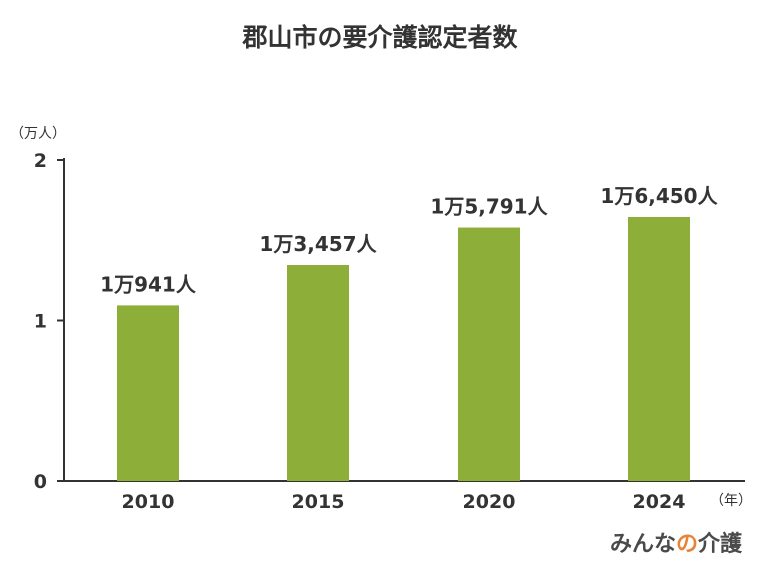 The image size is (760, 570). I want to click on x-tick-label: 2010, so click(148, 502).